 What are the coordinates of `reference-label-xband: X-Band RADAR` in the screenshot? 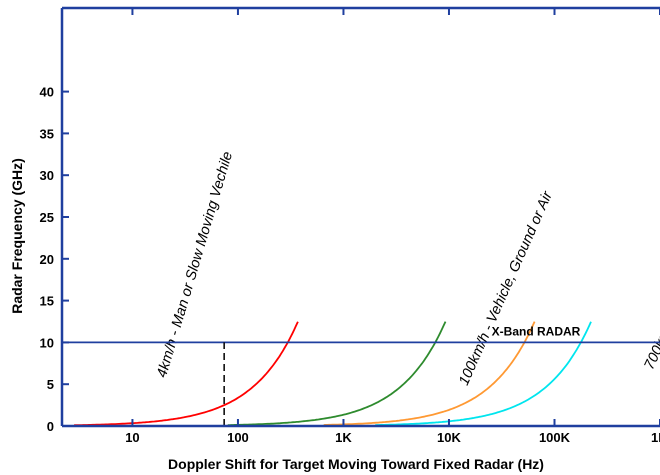 It's located at (536, 331).